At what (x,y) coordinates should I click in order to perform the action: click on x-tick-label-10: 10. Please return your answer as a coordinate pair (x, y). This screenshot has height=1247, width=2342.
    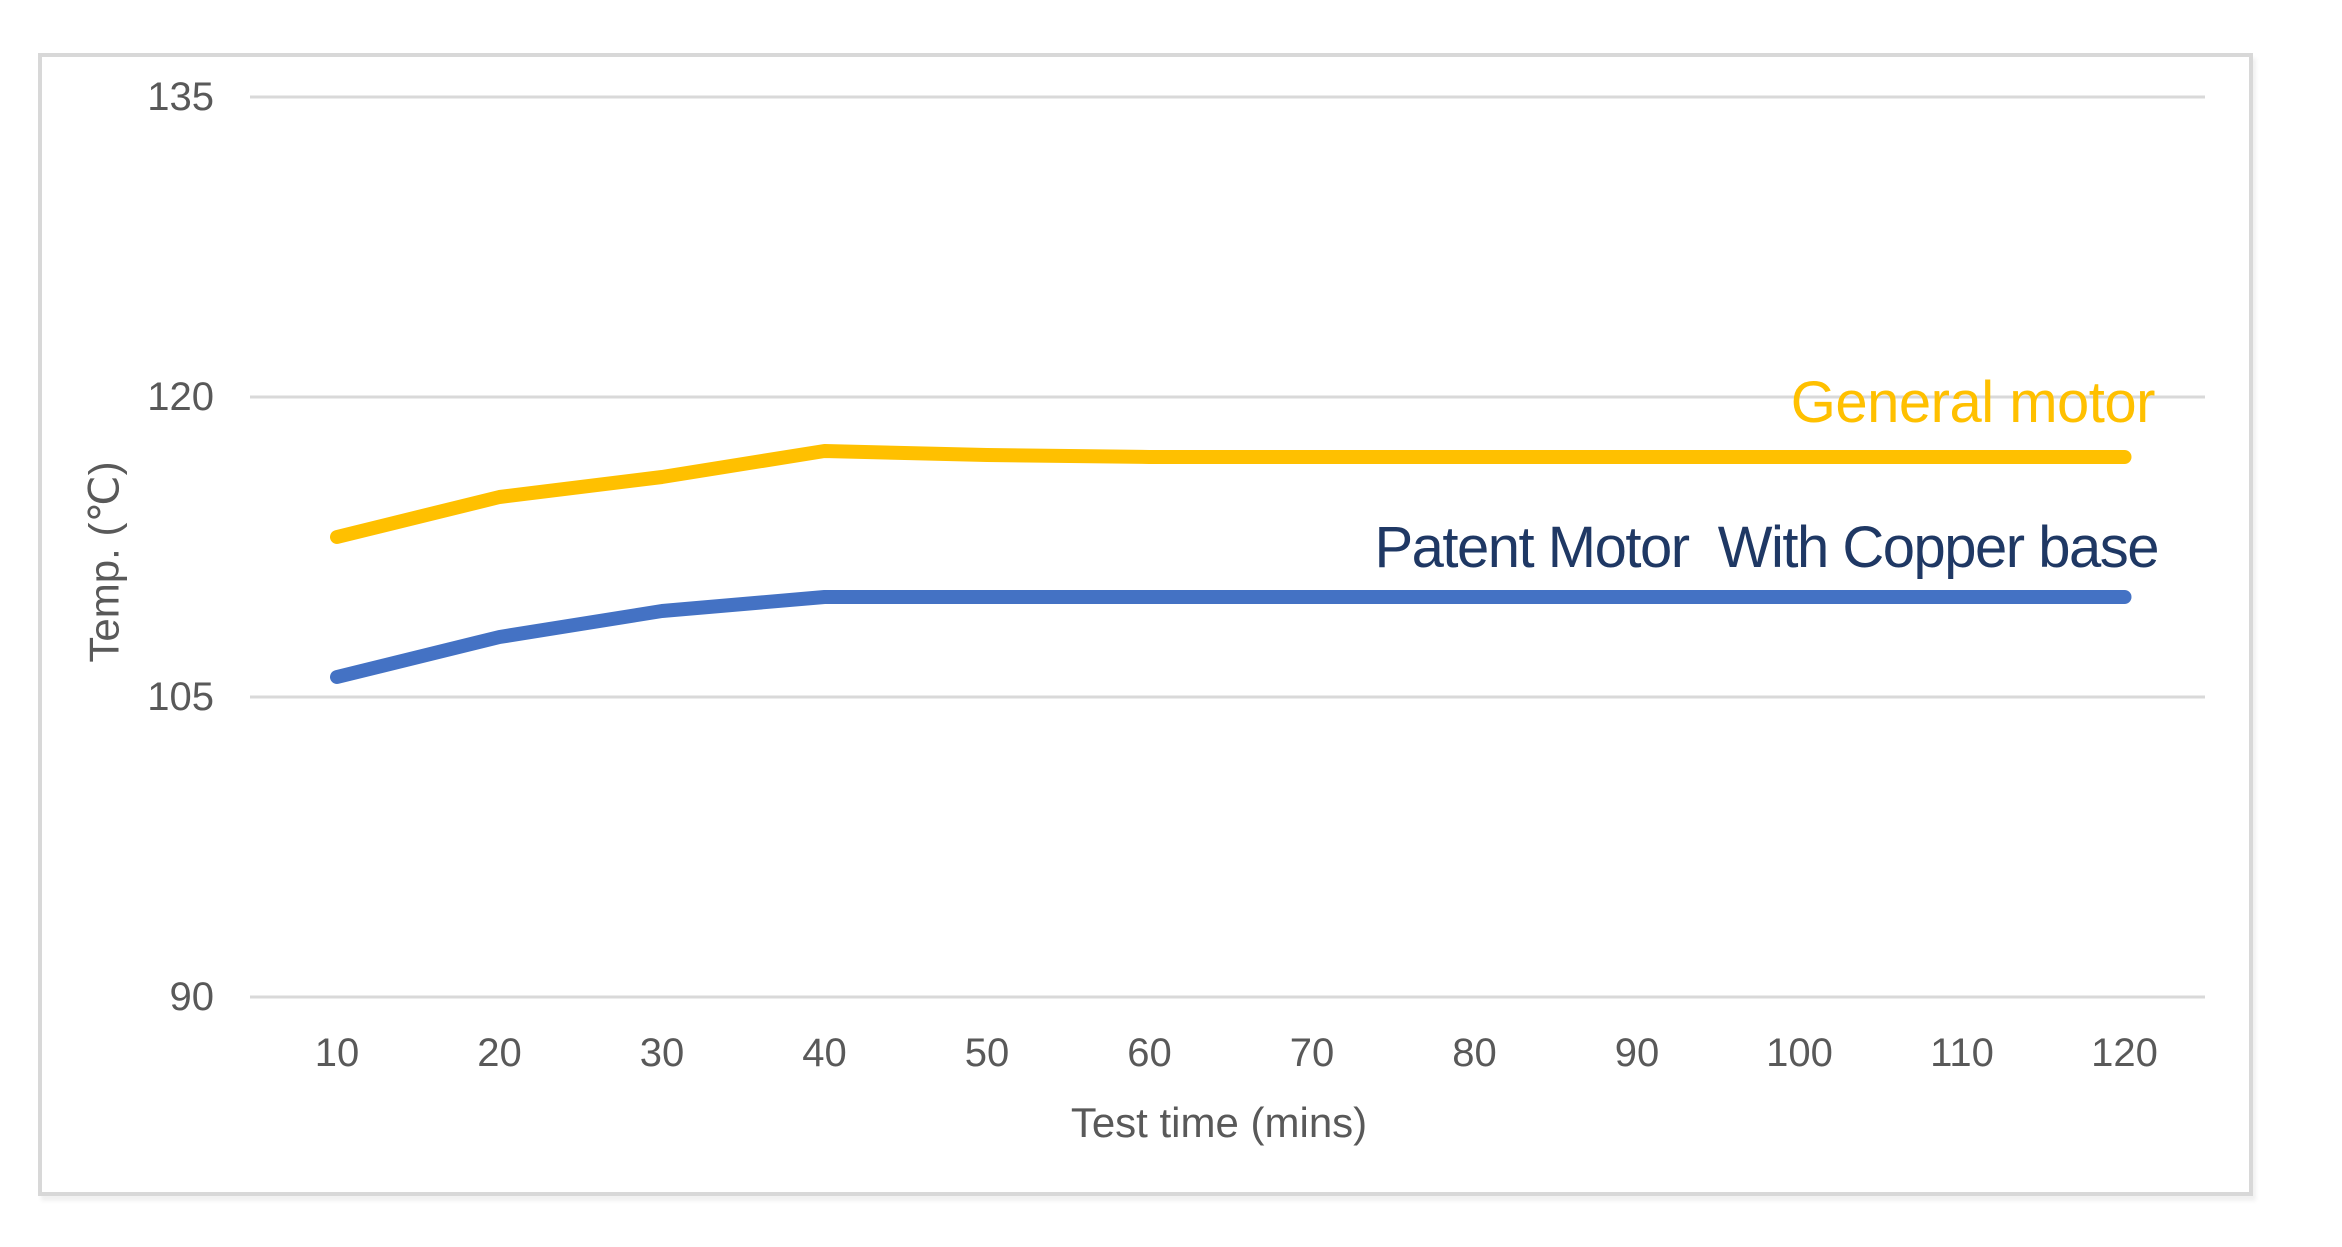
    Looking at the image, I should click on (337, 1053).